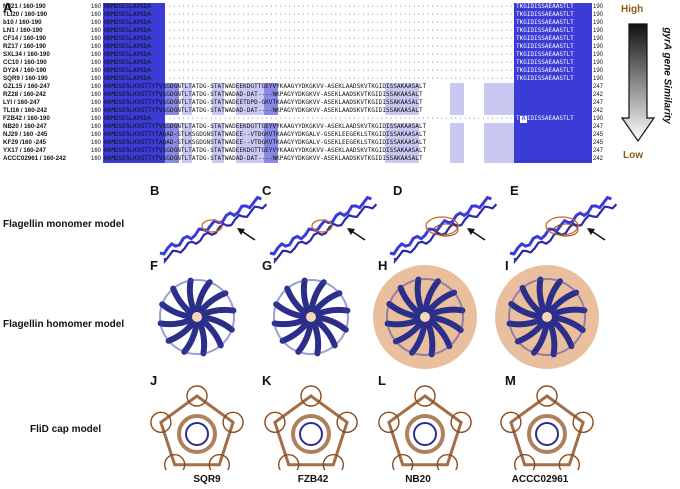  What do you see at coordinates (197, 317) in the screenshot?
I see `homomer-pore` at bounding box center [197, 317].